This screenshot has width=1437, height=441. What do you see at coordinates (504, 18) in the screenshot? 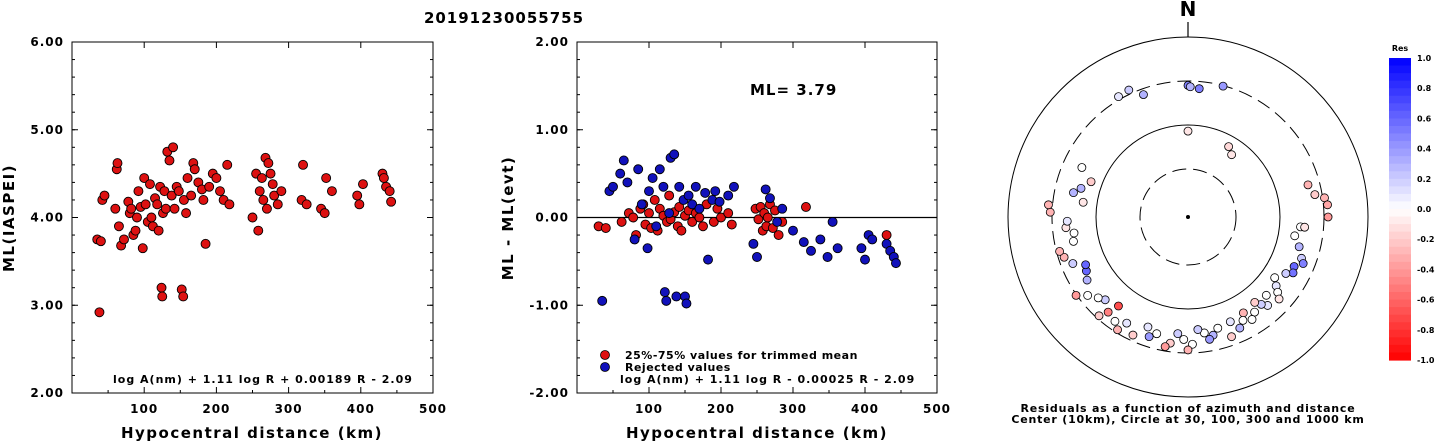
I see `figure-title: 20191230055755` at bounding box center [504, 18].